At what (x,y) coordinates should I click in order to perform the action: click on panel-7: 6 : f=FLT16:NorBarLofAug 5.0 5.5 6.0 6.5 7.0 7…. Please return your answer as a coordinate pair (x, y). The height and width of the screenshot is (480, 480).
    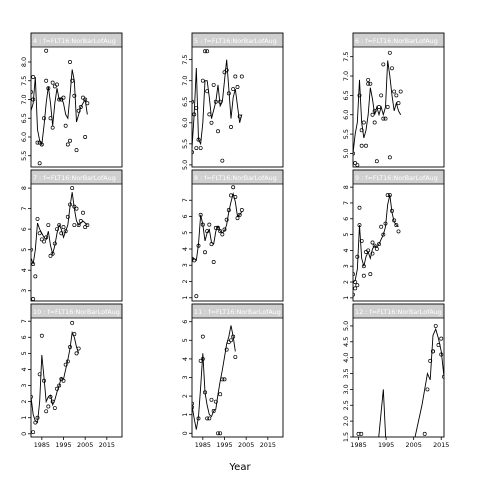
    Looking at the image, I should click on (393, 100).